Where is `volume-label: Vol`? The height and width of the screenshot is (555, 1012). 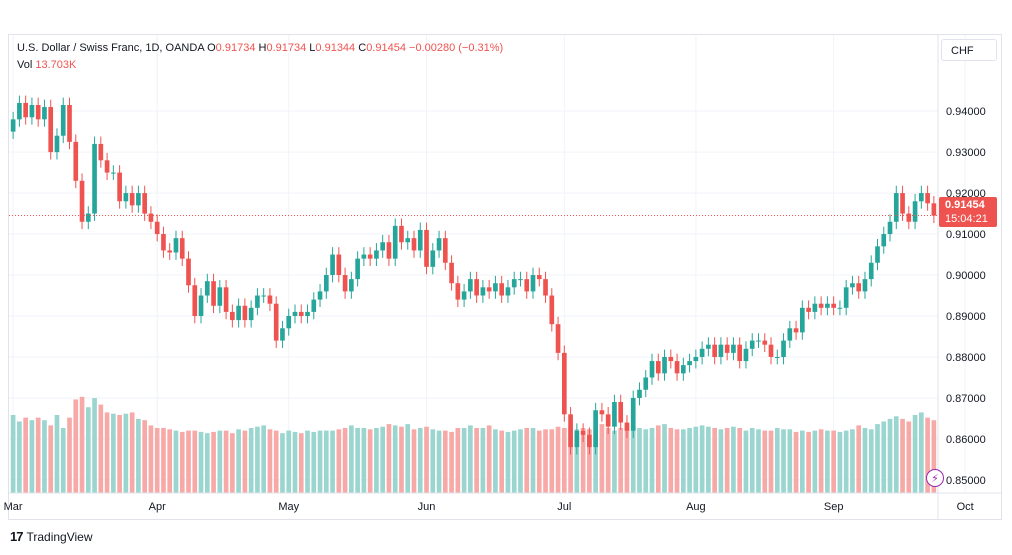
volume-label: Vol is located at coordinates (25, 65).